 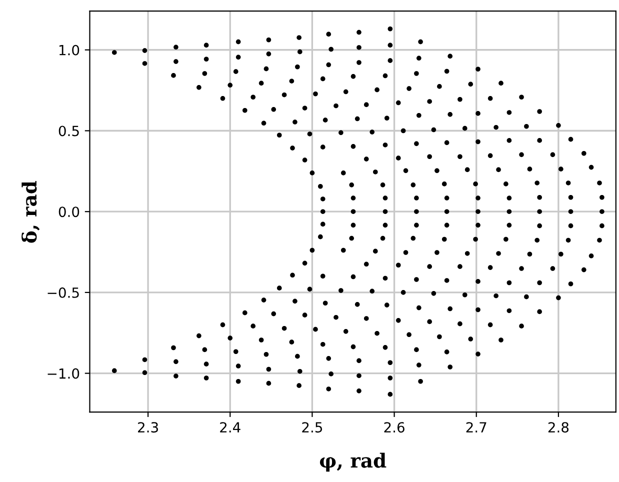 I want to click on x-tick-label: 2.5, so click(x=312, y=427).